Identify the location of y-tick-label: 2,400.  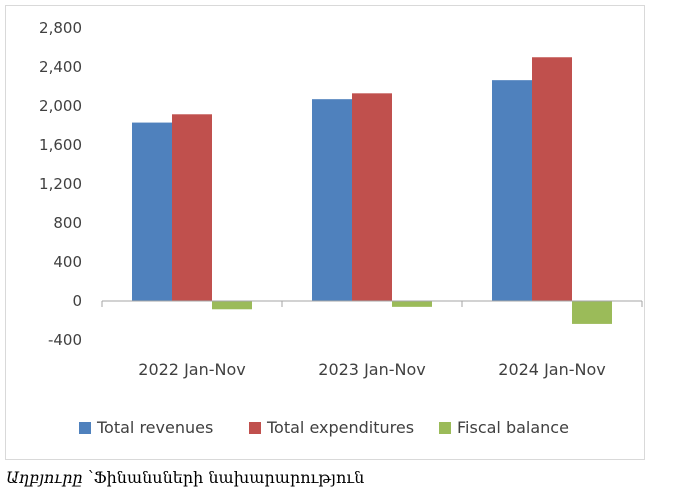
(60, 67).